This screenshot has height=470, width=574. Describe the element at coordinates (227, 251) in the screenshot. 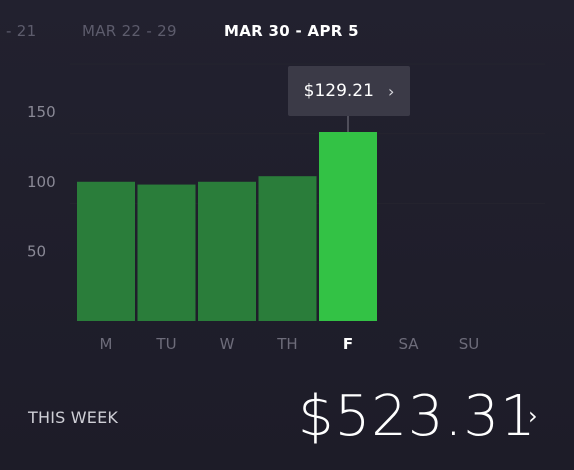

I see `bar-w` at that location.